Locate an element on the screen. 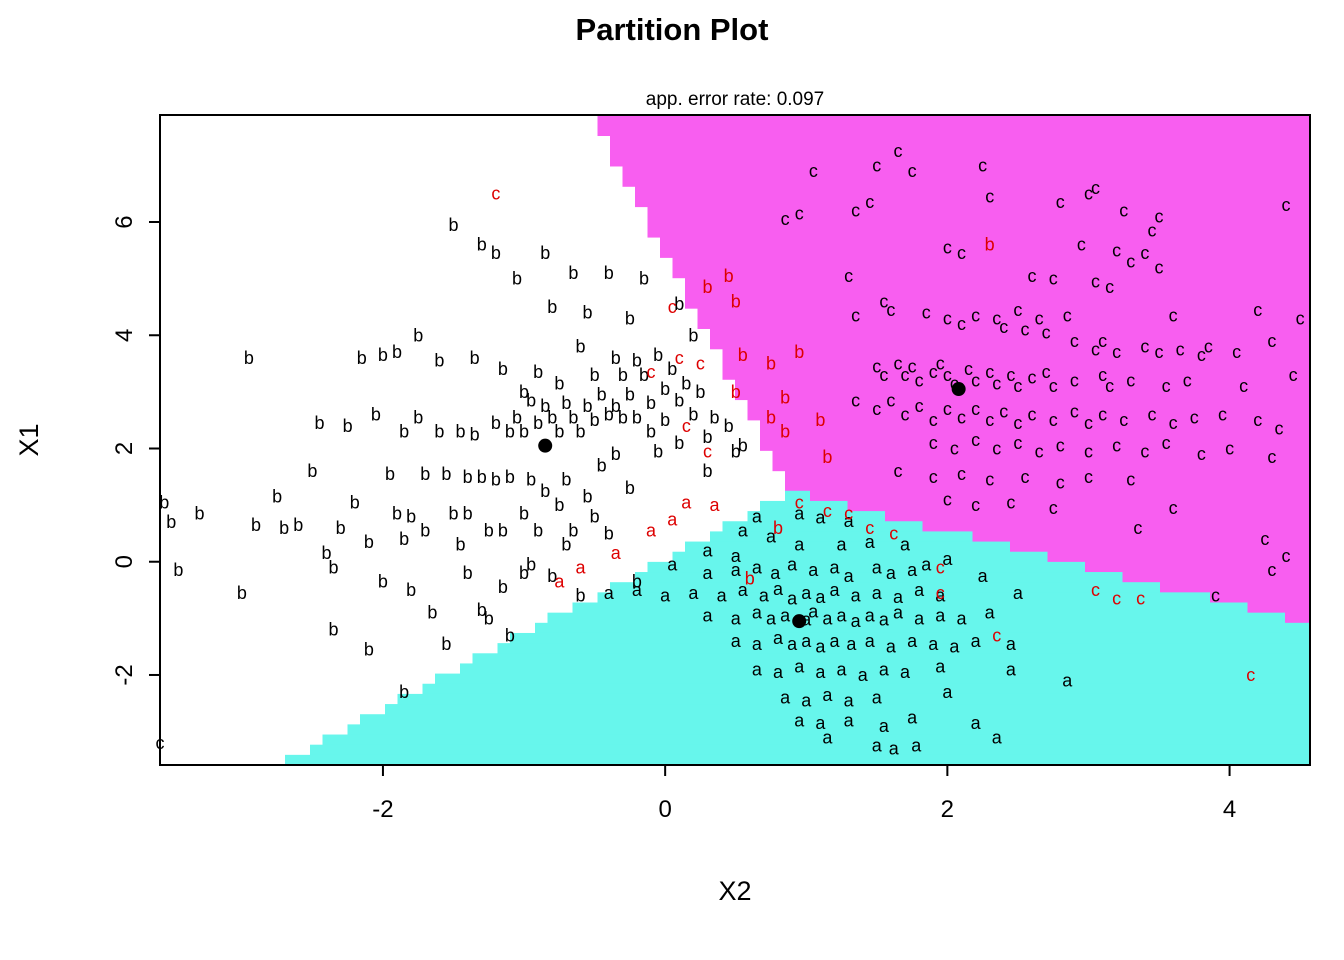 The image size is (1344, 960). x-tick-label: 0 is located at coordinates (664, 809).